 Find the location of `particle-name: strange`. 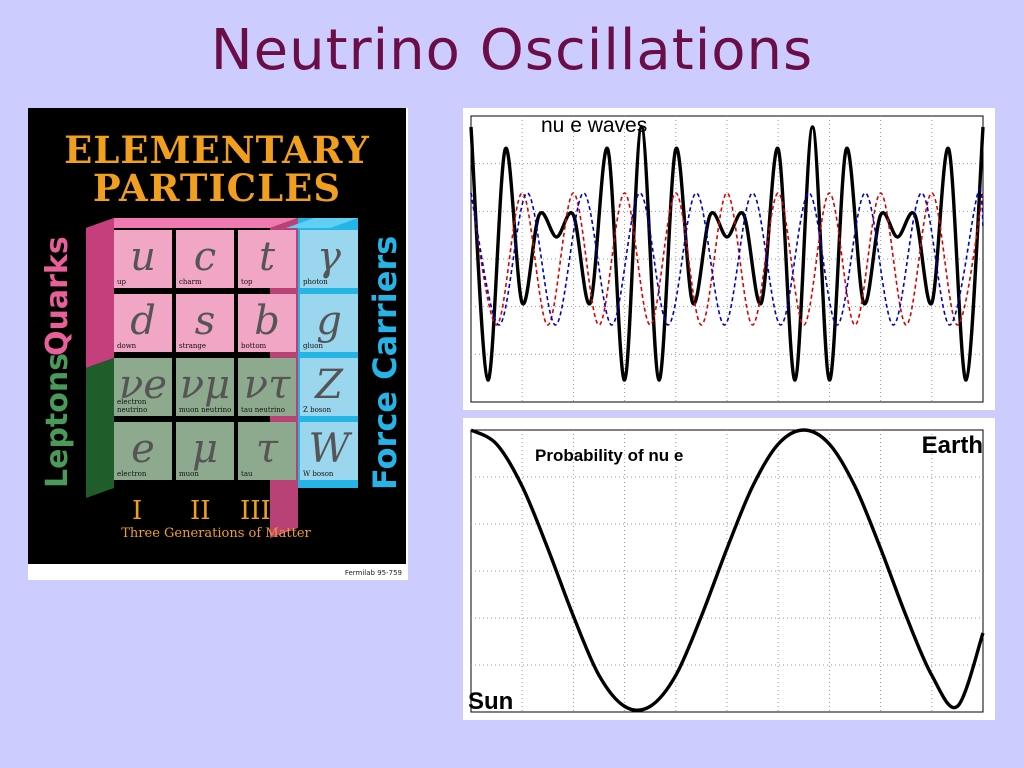

particle-name: strange is located at coordinates (193, 346).